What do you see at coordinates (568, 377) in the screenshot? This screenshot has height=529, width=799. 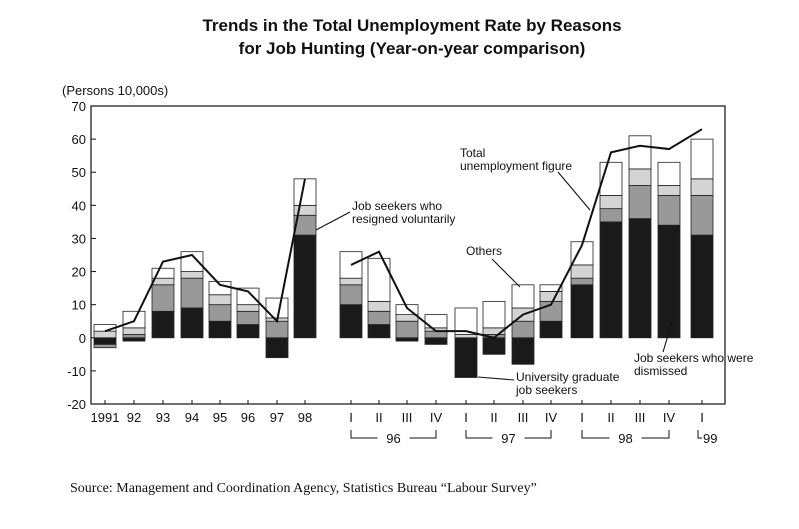 I see `annotation-university-line1: University graduate` at bounding box center [568, 377].